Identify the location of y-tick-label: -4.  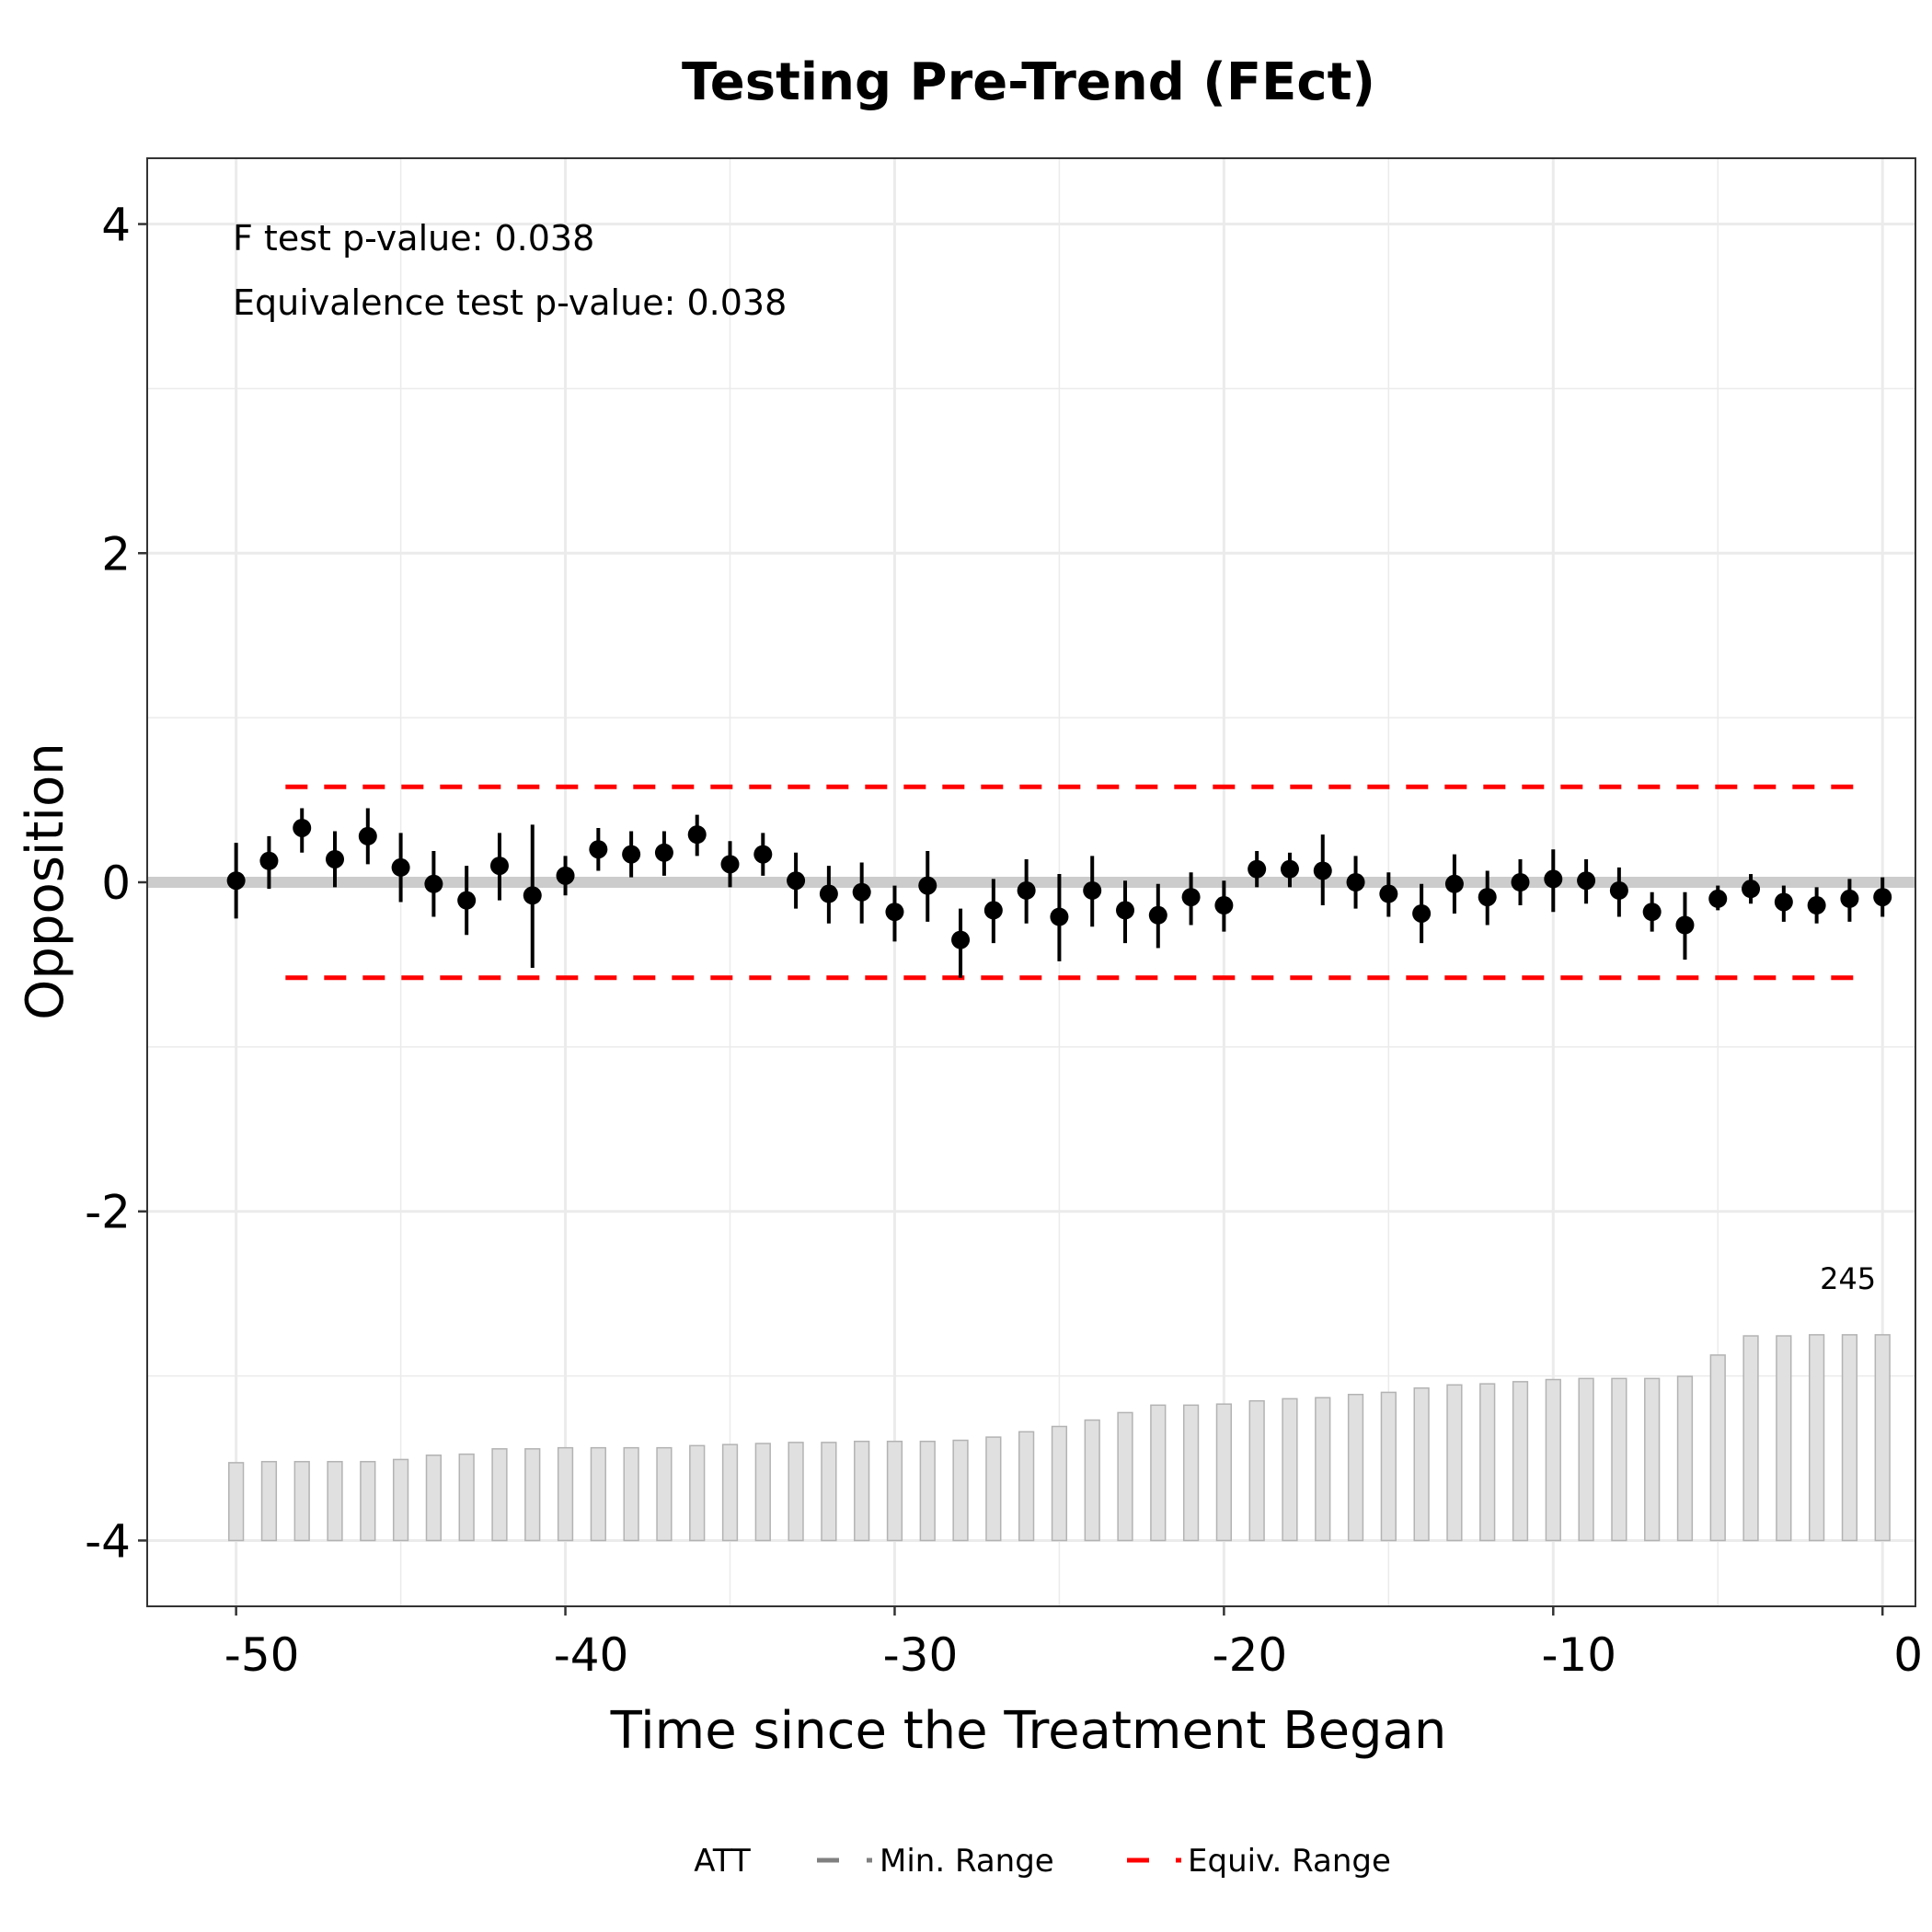
(108, 1541).